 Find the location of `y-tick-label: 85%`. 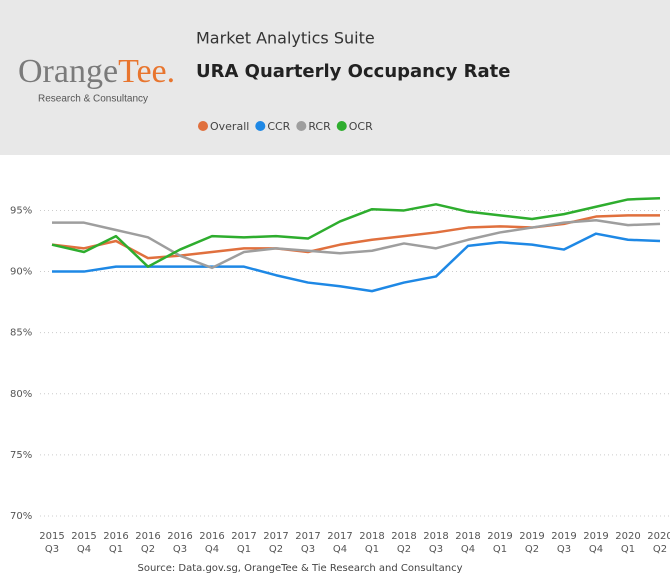

y-tick-label: 85% is located at coordinates (21, 333).